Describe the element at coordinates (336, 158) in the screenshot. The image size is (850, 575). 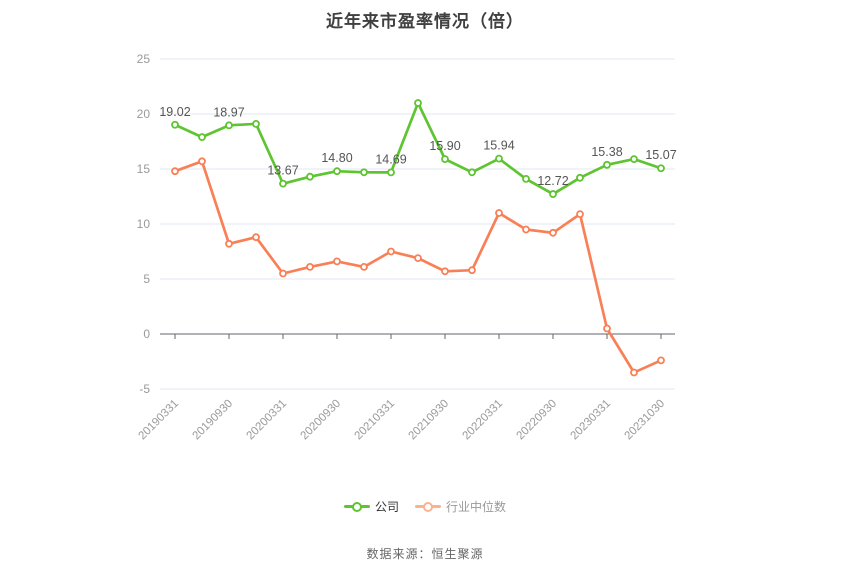
I see `data-point-label: 14.80` at that location.